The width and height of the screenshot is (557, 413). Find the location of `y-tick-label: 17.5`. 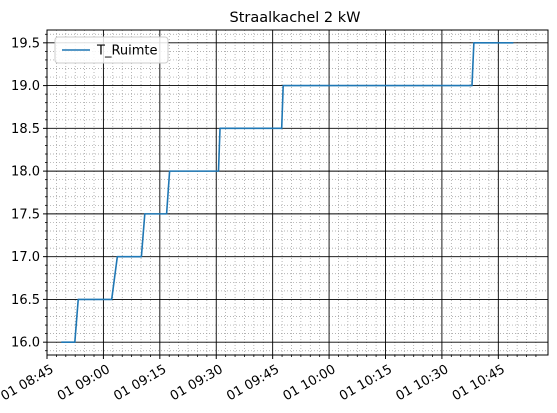

y-tick-label: 17.5 is located at coordinates (25, 214).